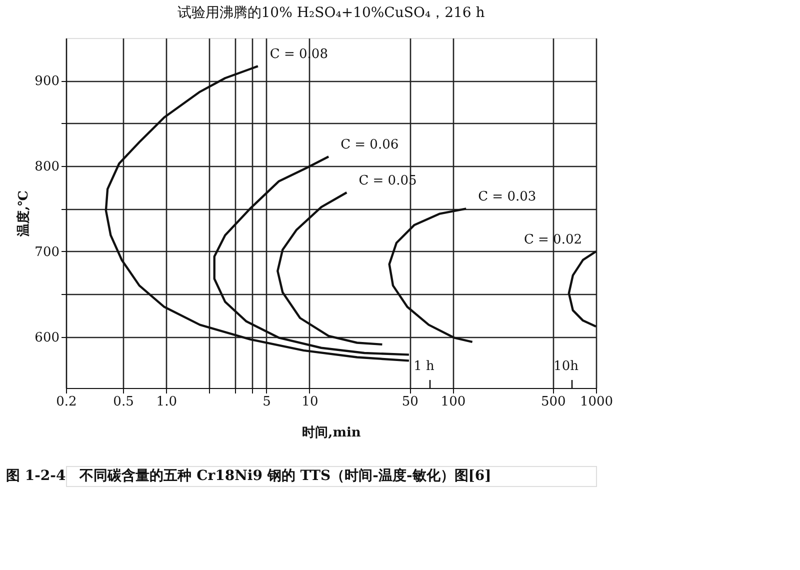 The height and width of the screenshot is (570, 800). Describe the element at coordinates (425, 366) in the screenshot. I see `annotation: 1 h` at that location.